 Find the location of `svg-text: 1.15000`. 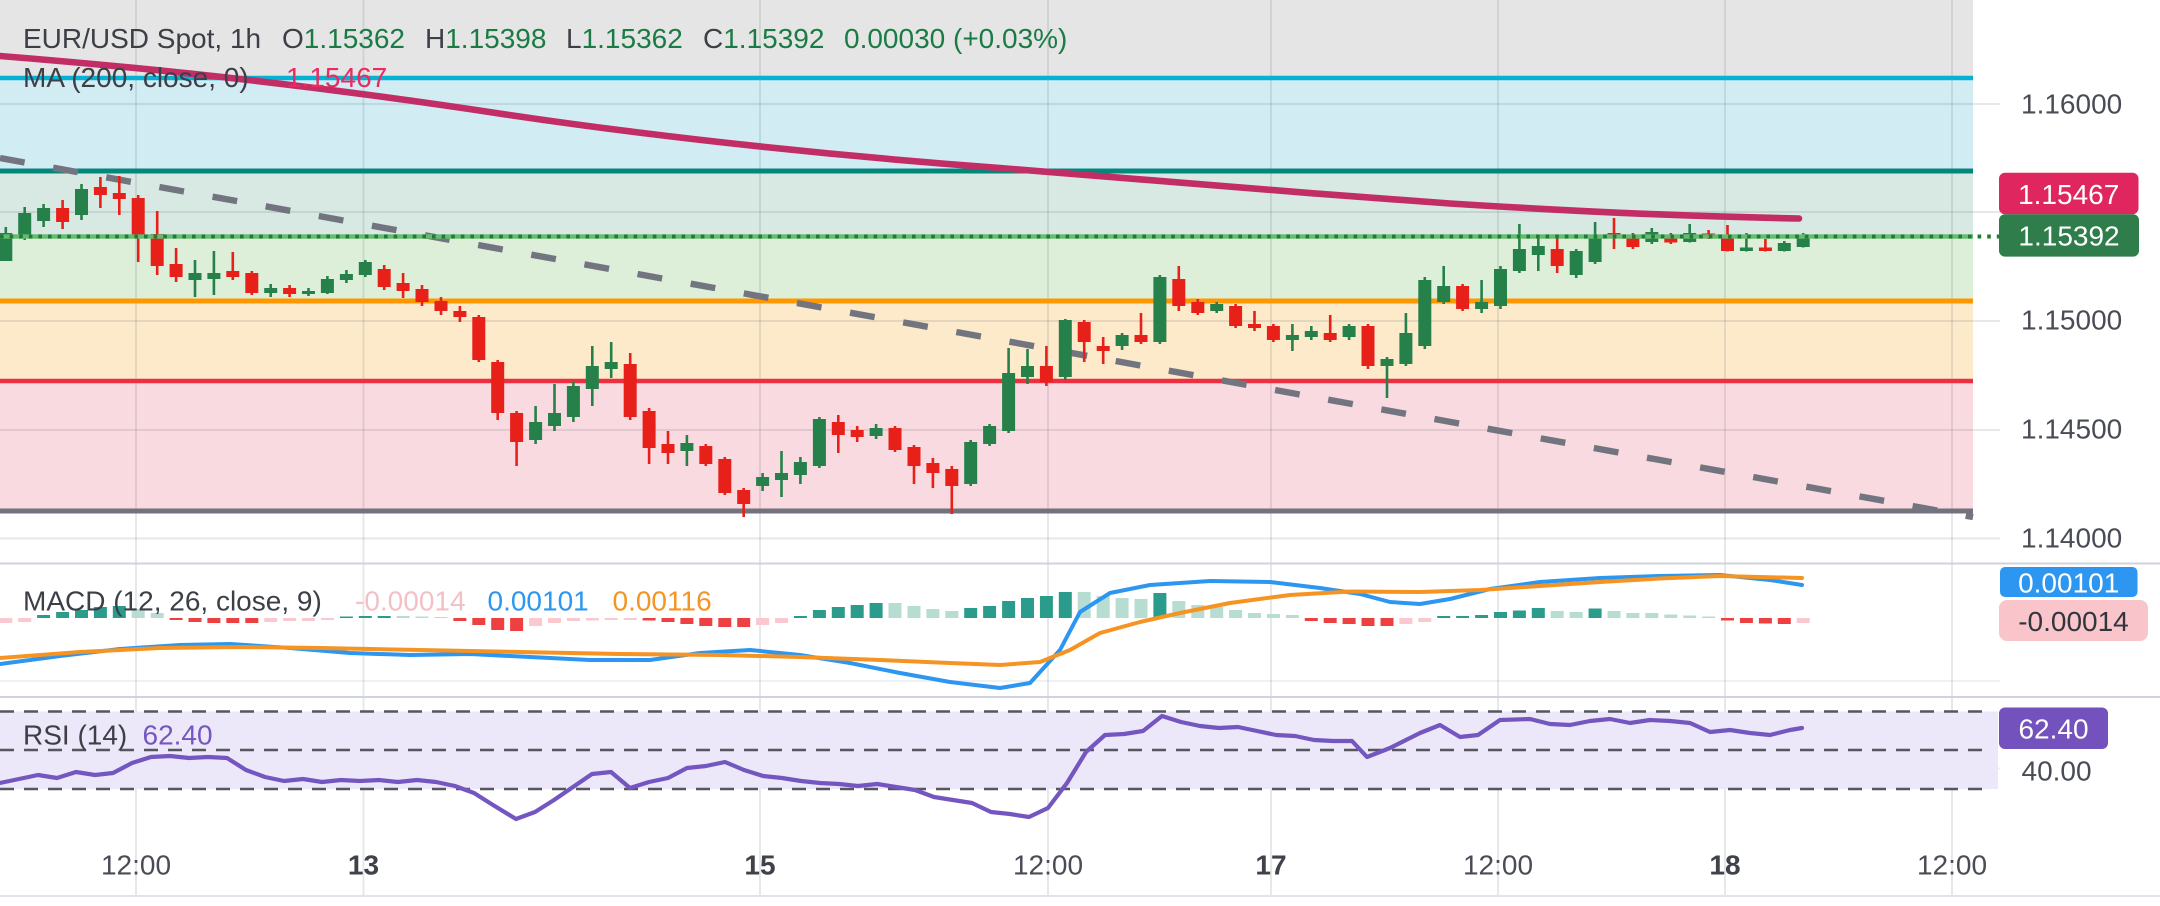

svg-text: 1.15000 is located at coordinates (2071, 320).